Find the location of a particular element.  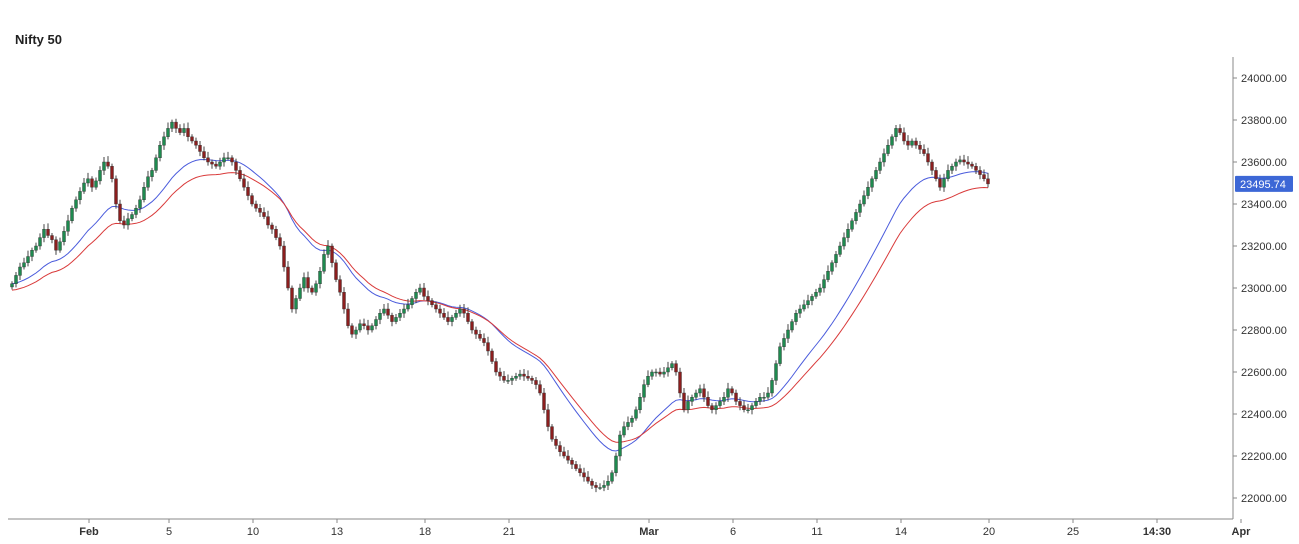

x-tick-label: 5 is located at coordinates (169, 532).